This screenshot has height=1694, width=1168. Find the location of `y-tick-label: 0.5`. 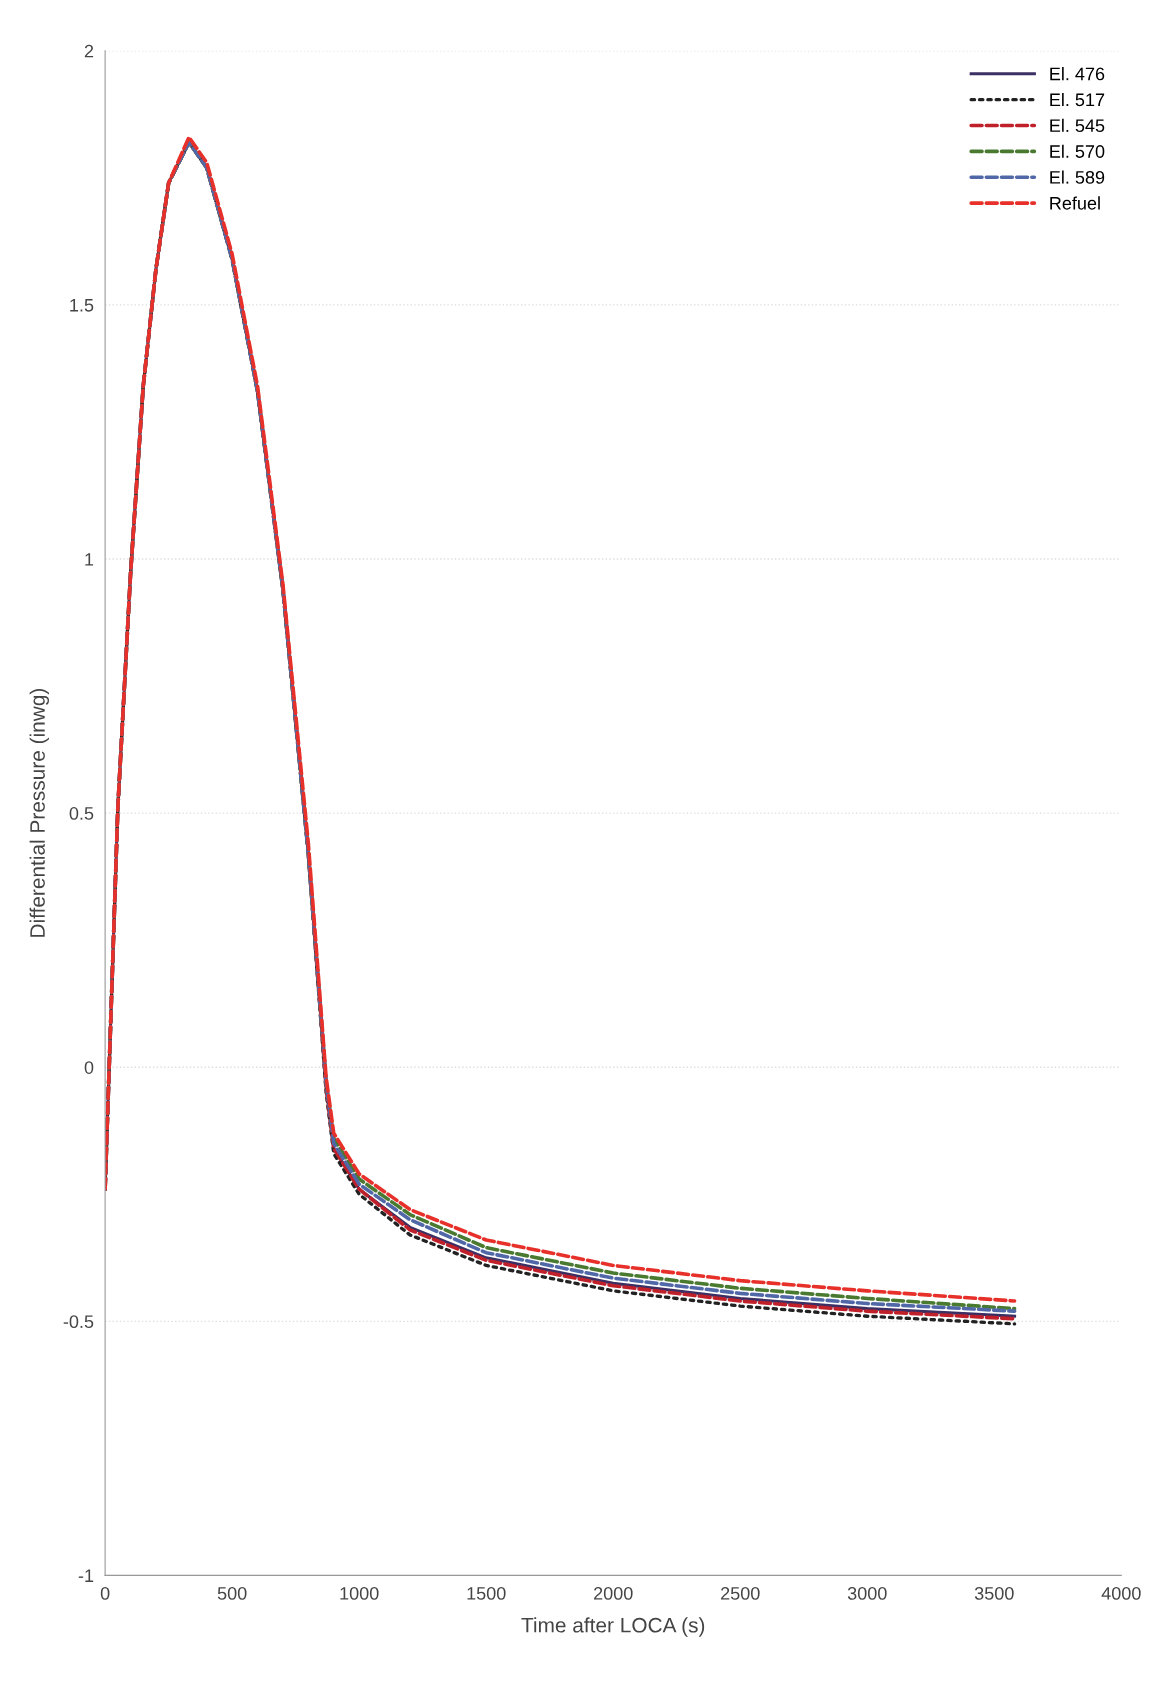

y-tick-label: 0.5 is located at coordinates (81, 813).